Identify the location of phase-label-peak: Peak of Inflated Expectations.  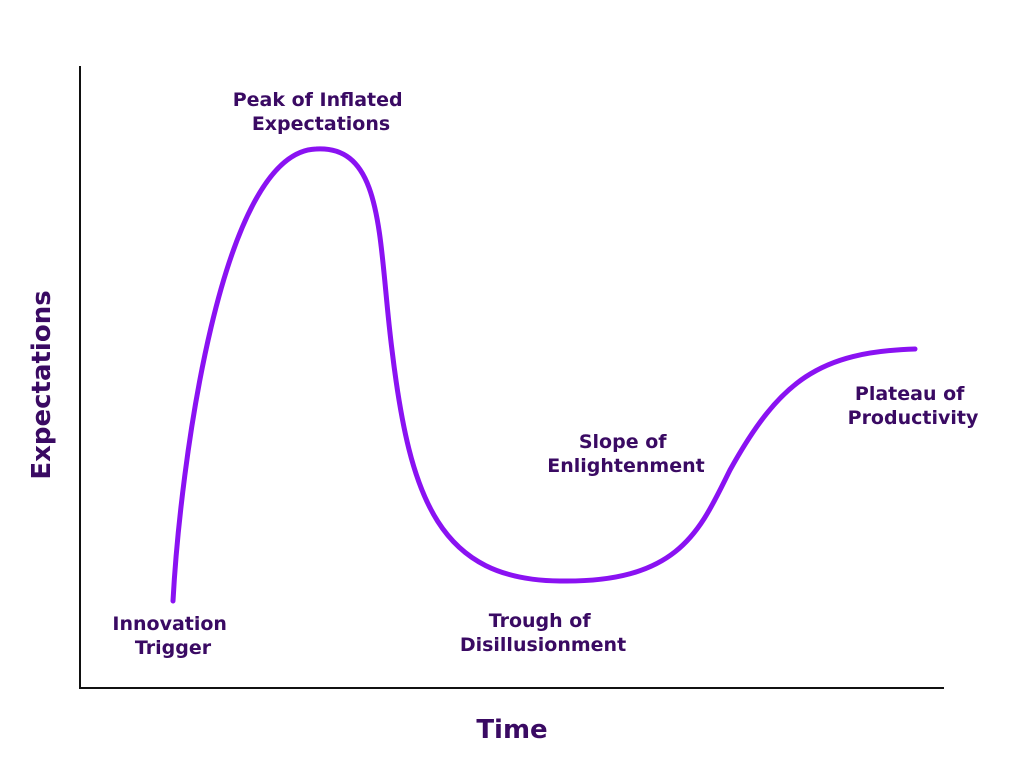
(321, 112).